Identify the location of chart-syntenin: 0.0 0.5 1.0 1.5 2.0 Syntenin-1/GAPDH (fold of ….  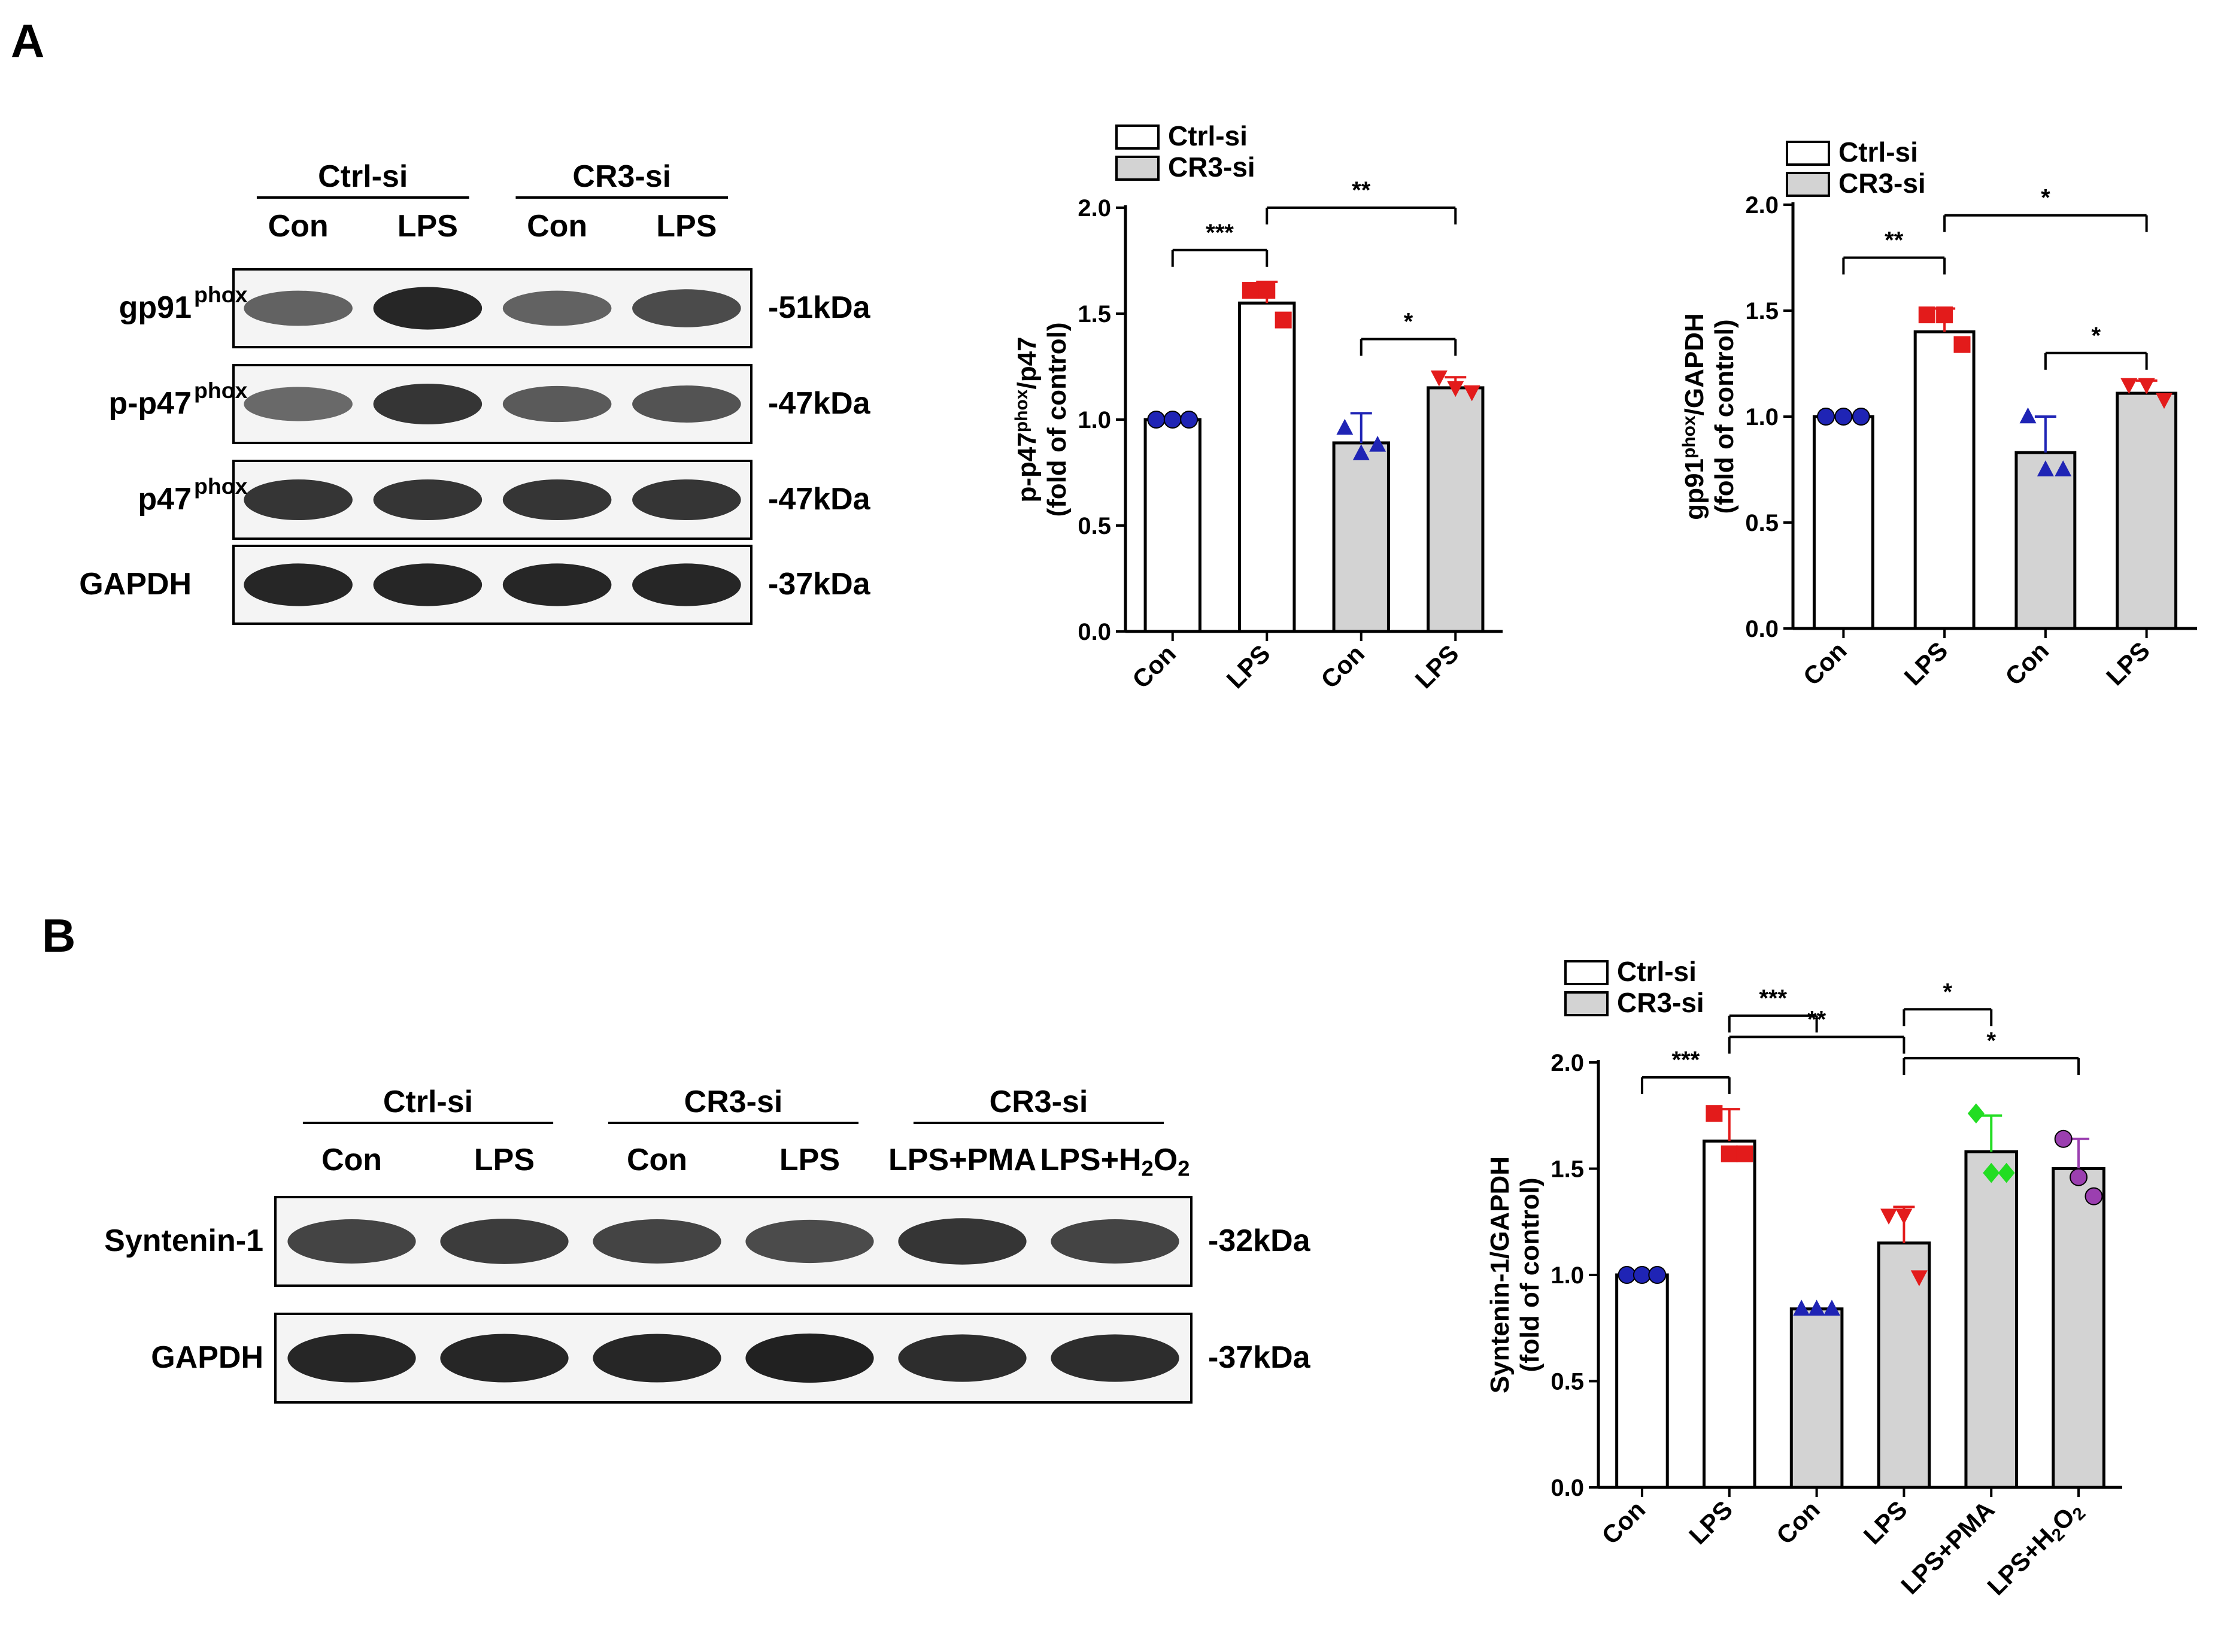
(1804, 1279).